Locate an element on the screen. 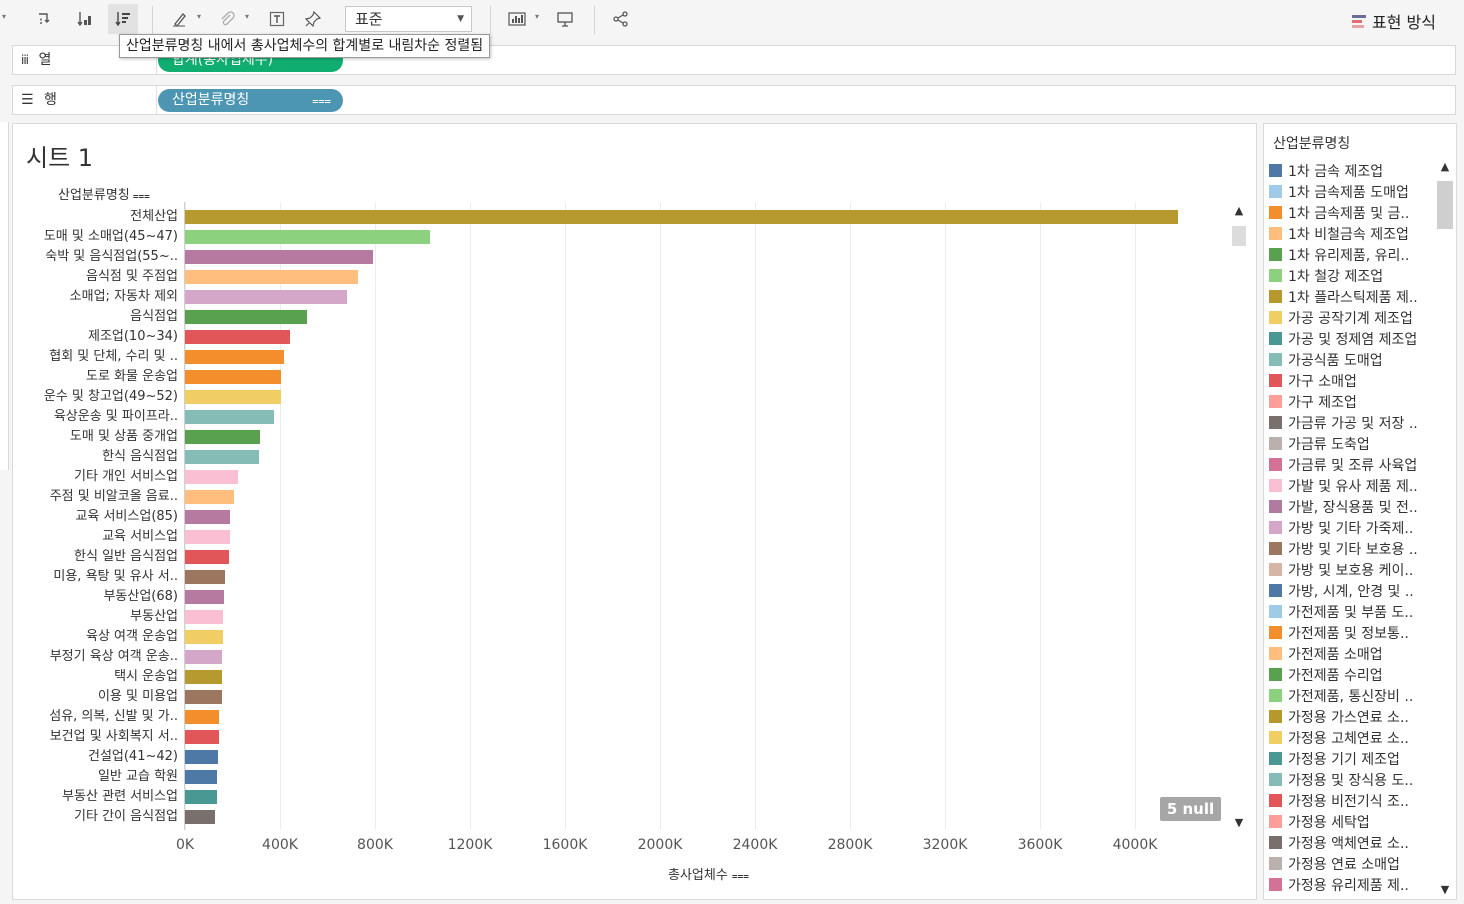 The width and height of the screenshot is (1464, 904). legend-item: 가정용 고체연료 소.. is located at coordinates (1351, 737).